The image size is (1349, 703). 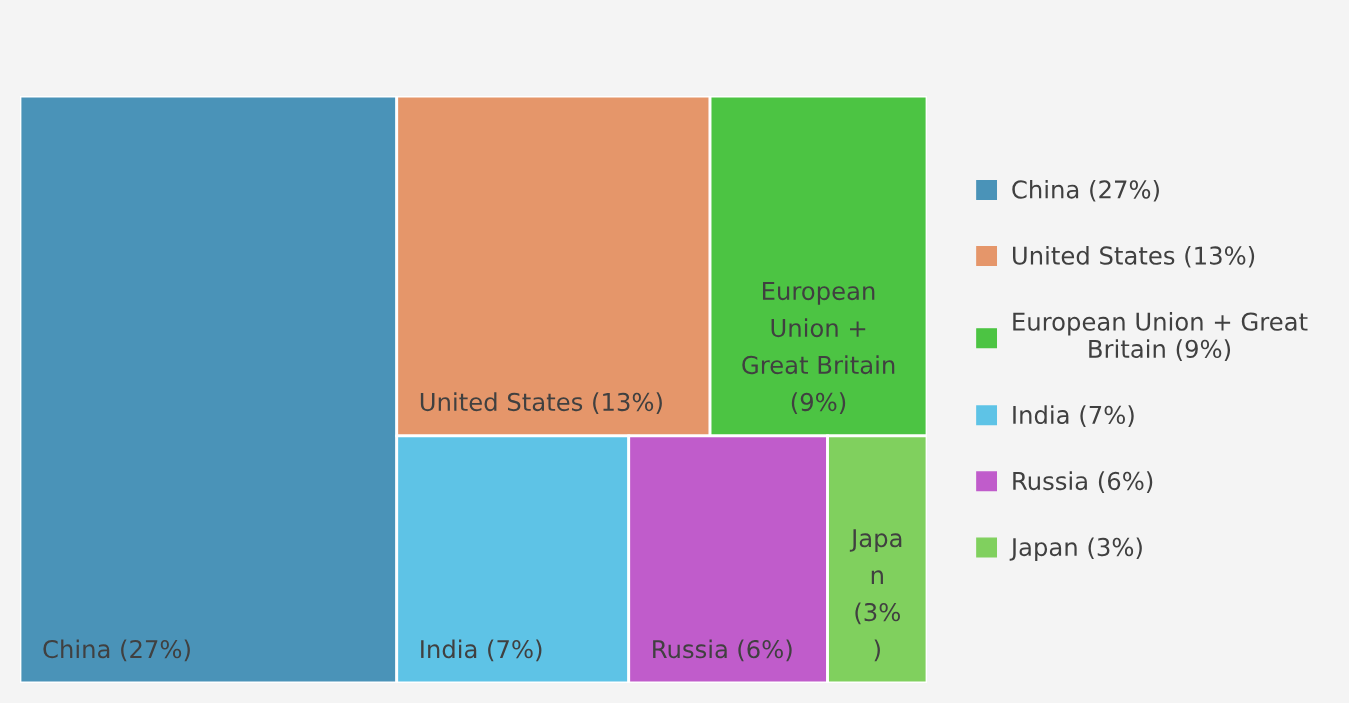 What do you see at coordinates (1085, 190) in the screenshot?
I see `text: China (27%)` at bounding box center [1085, 190].